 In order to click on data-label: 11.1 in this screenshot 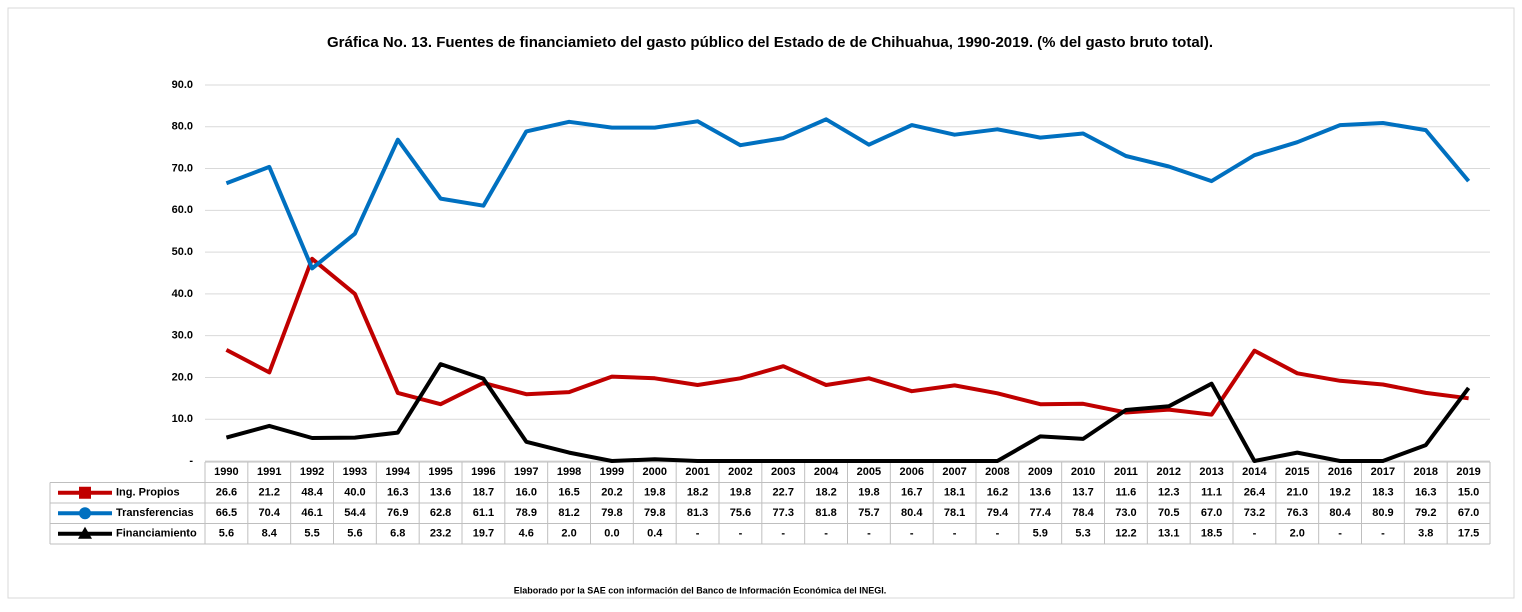, I will do `click(1211, 493)`.